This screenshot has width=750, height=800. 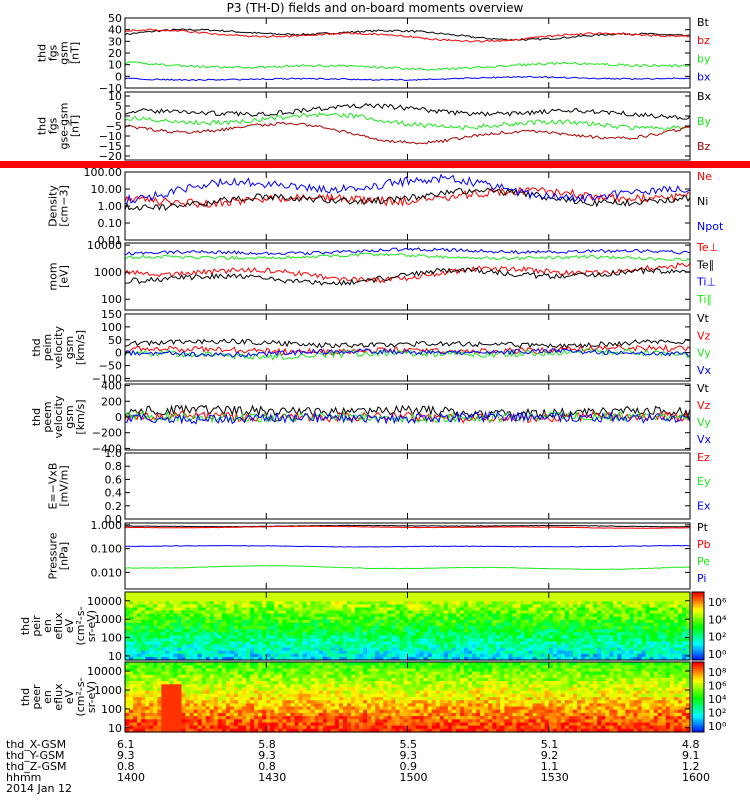 What do you see at coordinates (64, 276) in the screenshot?
I see `y-axis-label-line: [eV]` at bounding box center [64, 276].